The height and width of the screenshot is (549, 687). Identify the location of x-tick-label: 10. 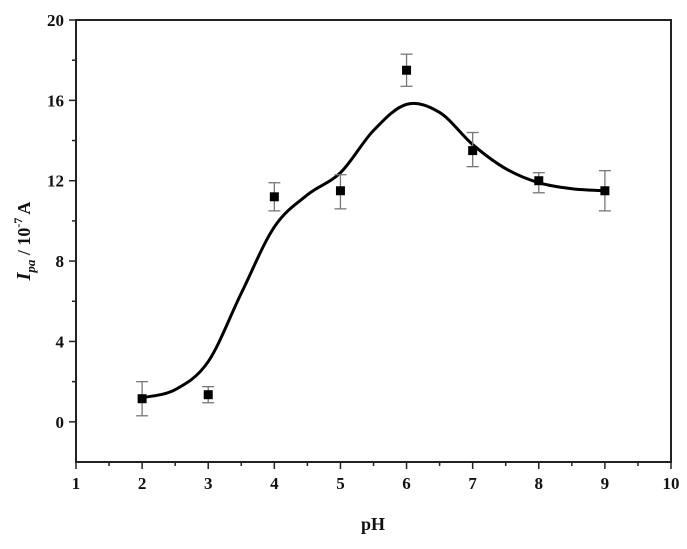
(671, 483).